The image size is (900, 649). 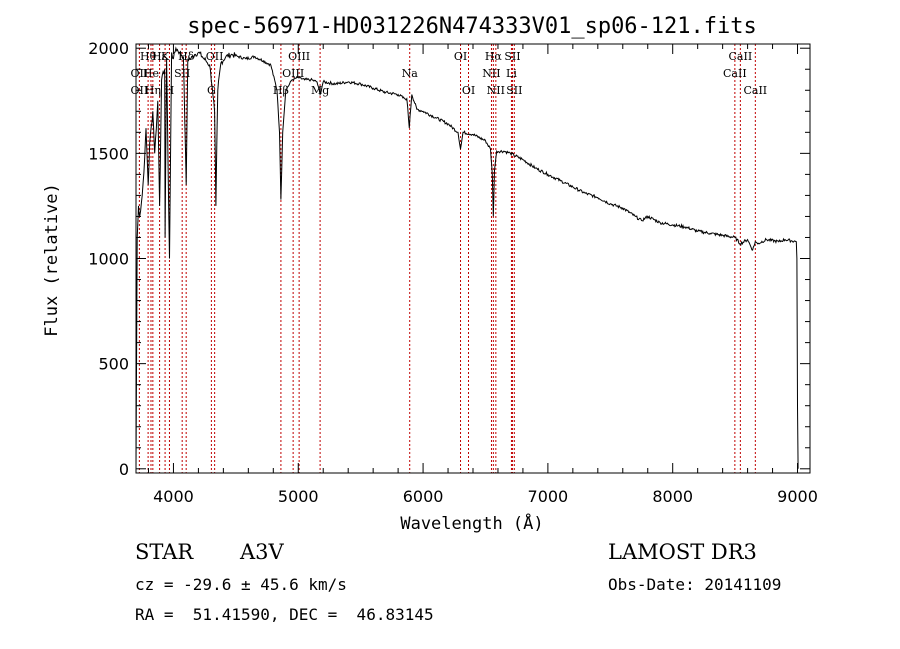 What do you see at coordinates (164, 552) in the screenshot?
I see `object-type: STAR` at bounding box center [164, 552].